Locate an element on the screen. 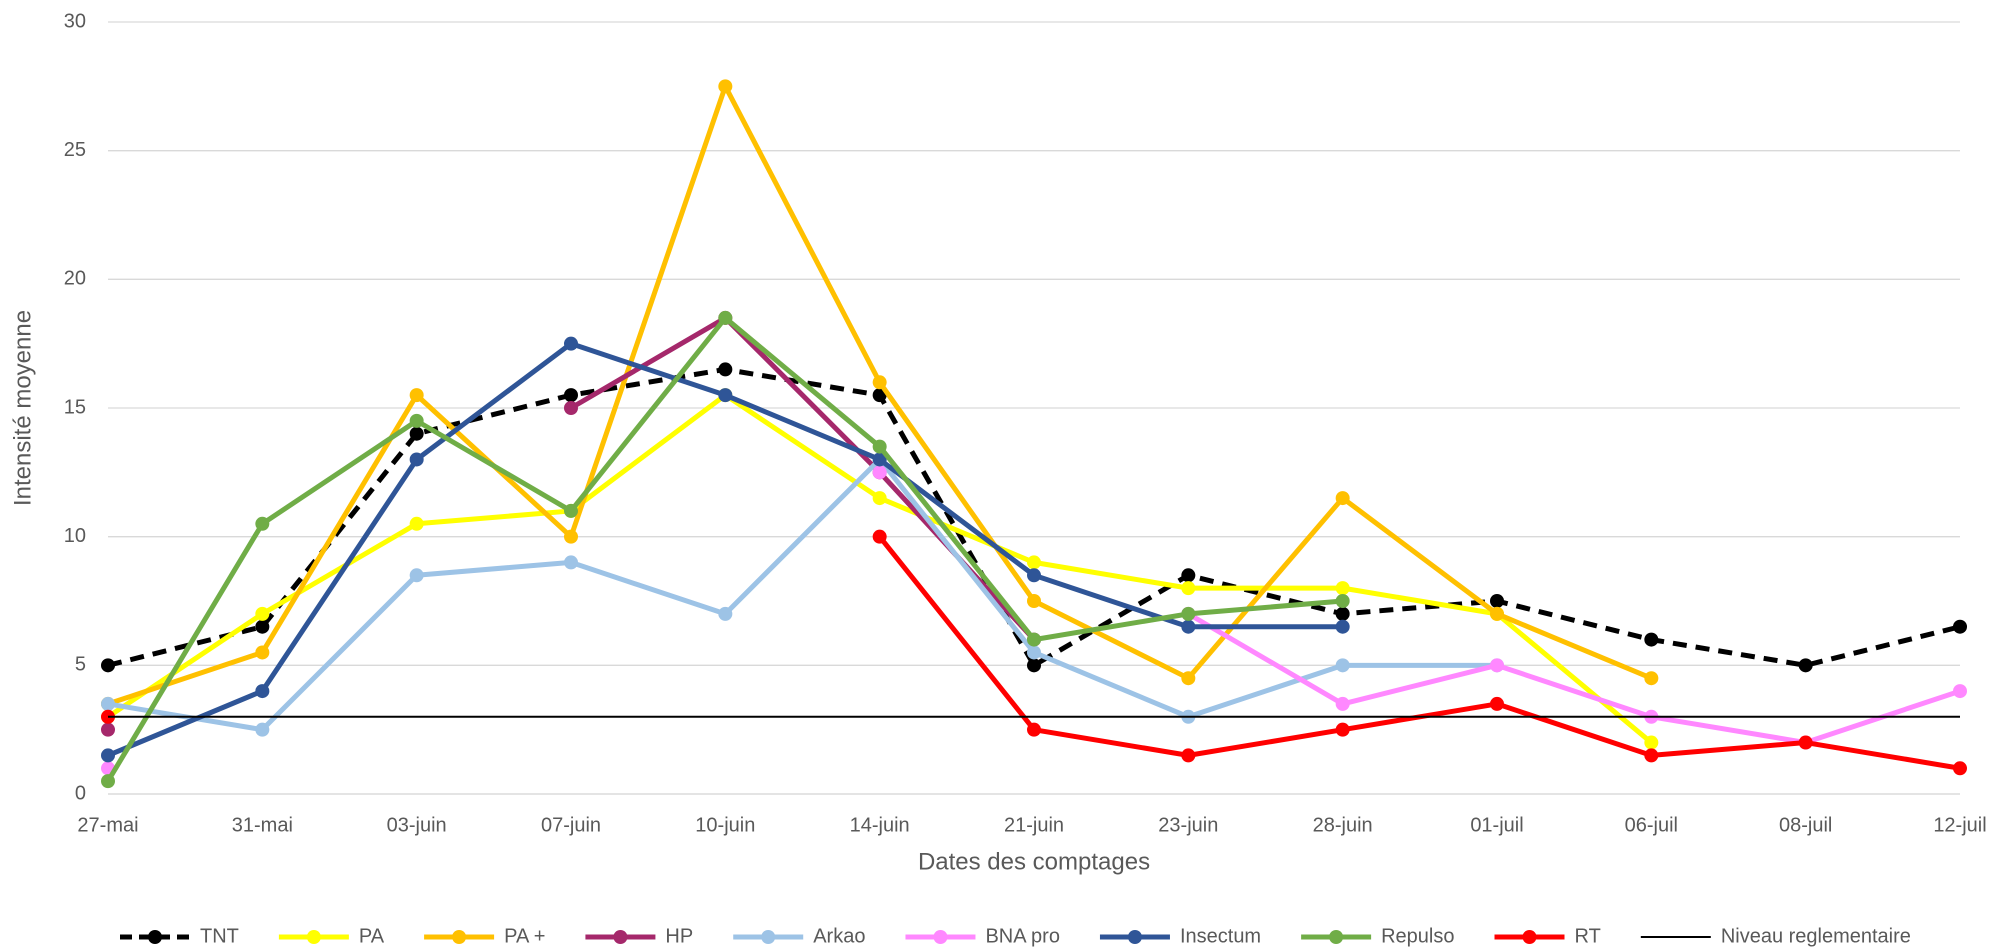 Image resolution: width=1994 pixels, height=950 pixels. x-tick-label: 14-juin is located at coordinates (880, 825).